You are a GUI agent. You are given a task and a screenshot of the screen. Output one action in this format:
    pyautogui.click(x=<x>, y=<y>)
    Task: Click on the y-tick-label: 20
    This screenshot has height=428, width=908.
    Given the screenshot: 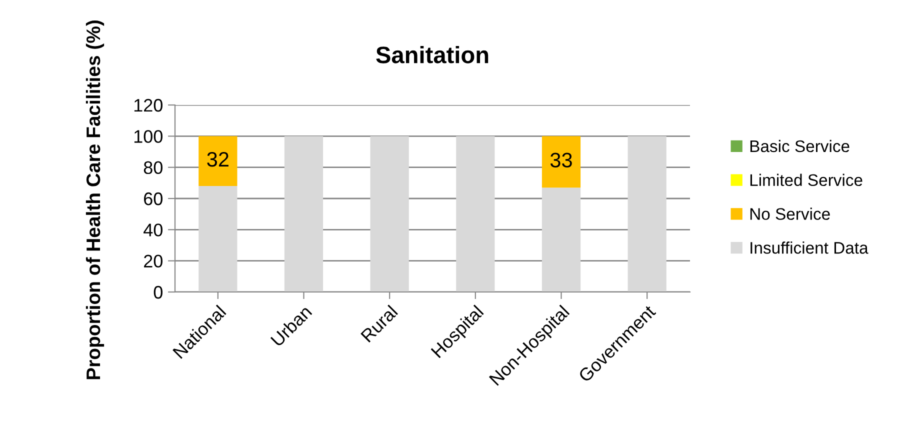 What is the action you would take?
    pyautogui.click(x=153, y=261)
    